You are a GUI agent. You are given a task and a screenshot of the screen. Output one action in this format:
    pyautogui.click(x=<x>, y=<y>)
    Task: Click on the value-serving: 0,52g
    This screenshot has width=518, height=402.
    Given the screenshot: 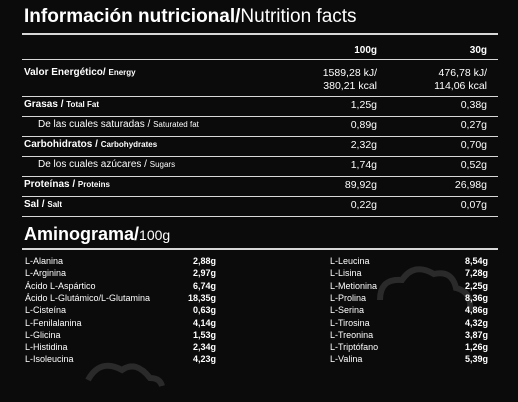 What is the action you would take?
    pyautogui.click(x=473, y=165)
    